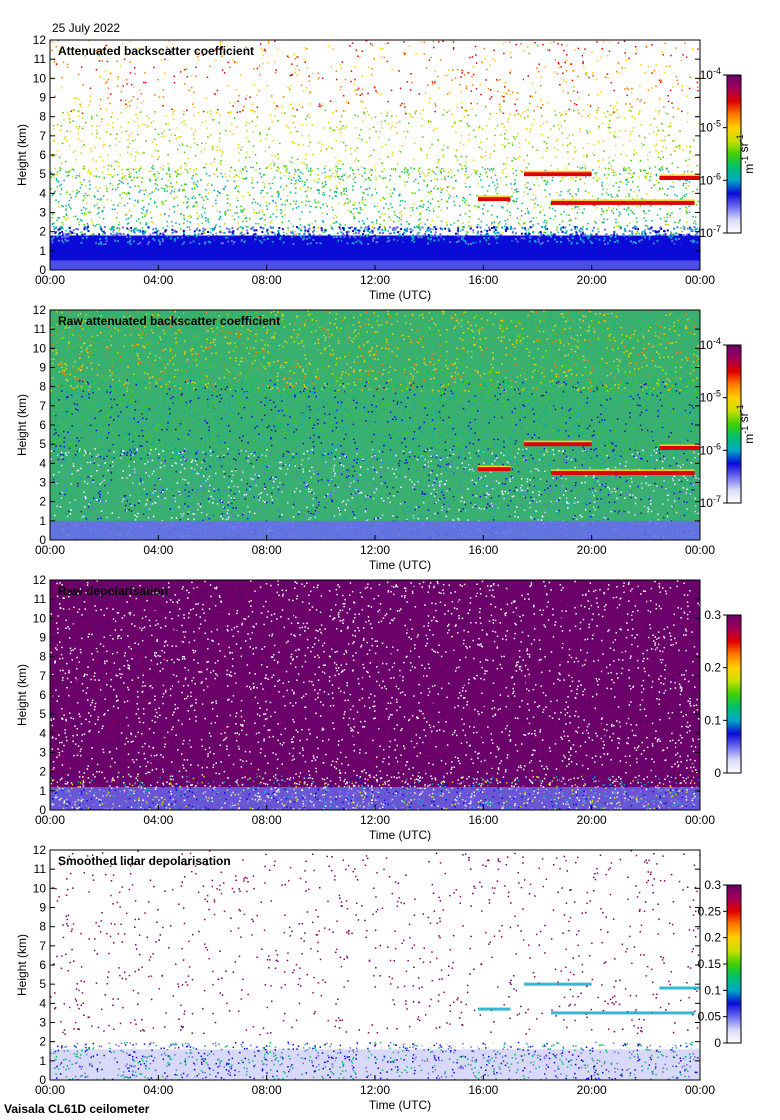 The height and width of the screenshot is (1120, 780). I want to click on y-tick-label: 6, so click(42, 965).